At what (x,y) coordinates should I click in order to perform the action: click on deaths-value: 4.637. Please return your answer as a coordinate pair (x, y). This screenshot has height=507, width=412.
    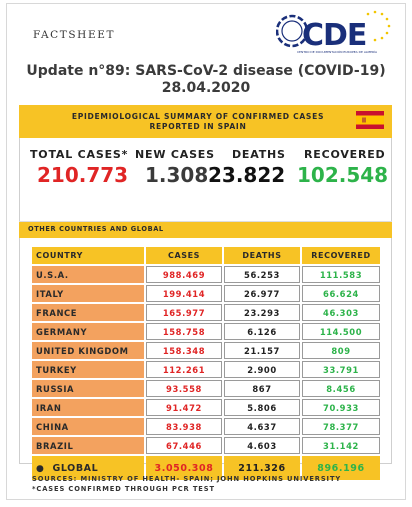
    Looking at the image, I should click on (262, 426).